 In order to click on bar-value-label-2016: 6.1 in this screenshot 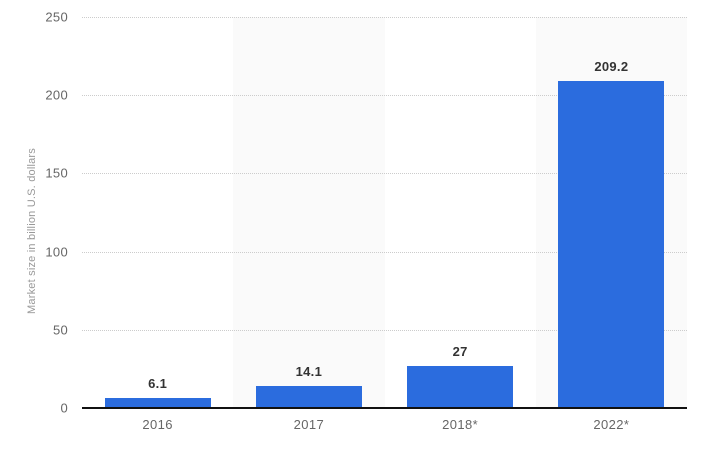, I will do `click(158, 384)`.